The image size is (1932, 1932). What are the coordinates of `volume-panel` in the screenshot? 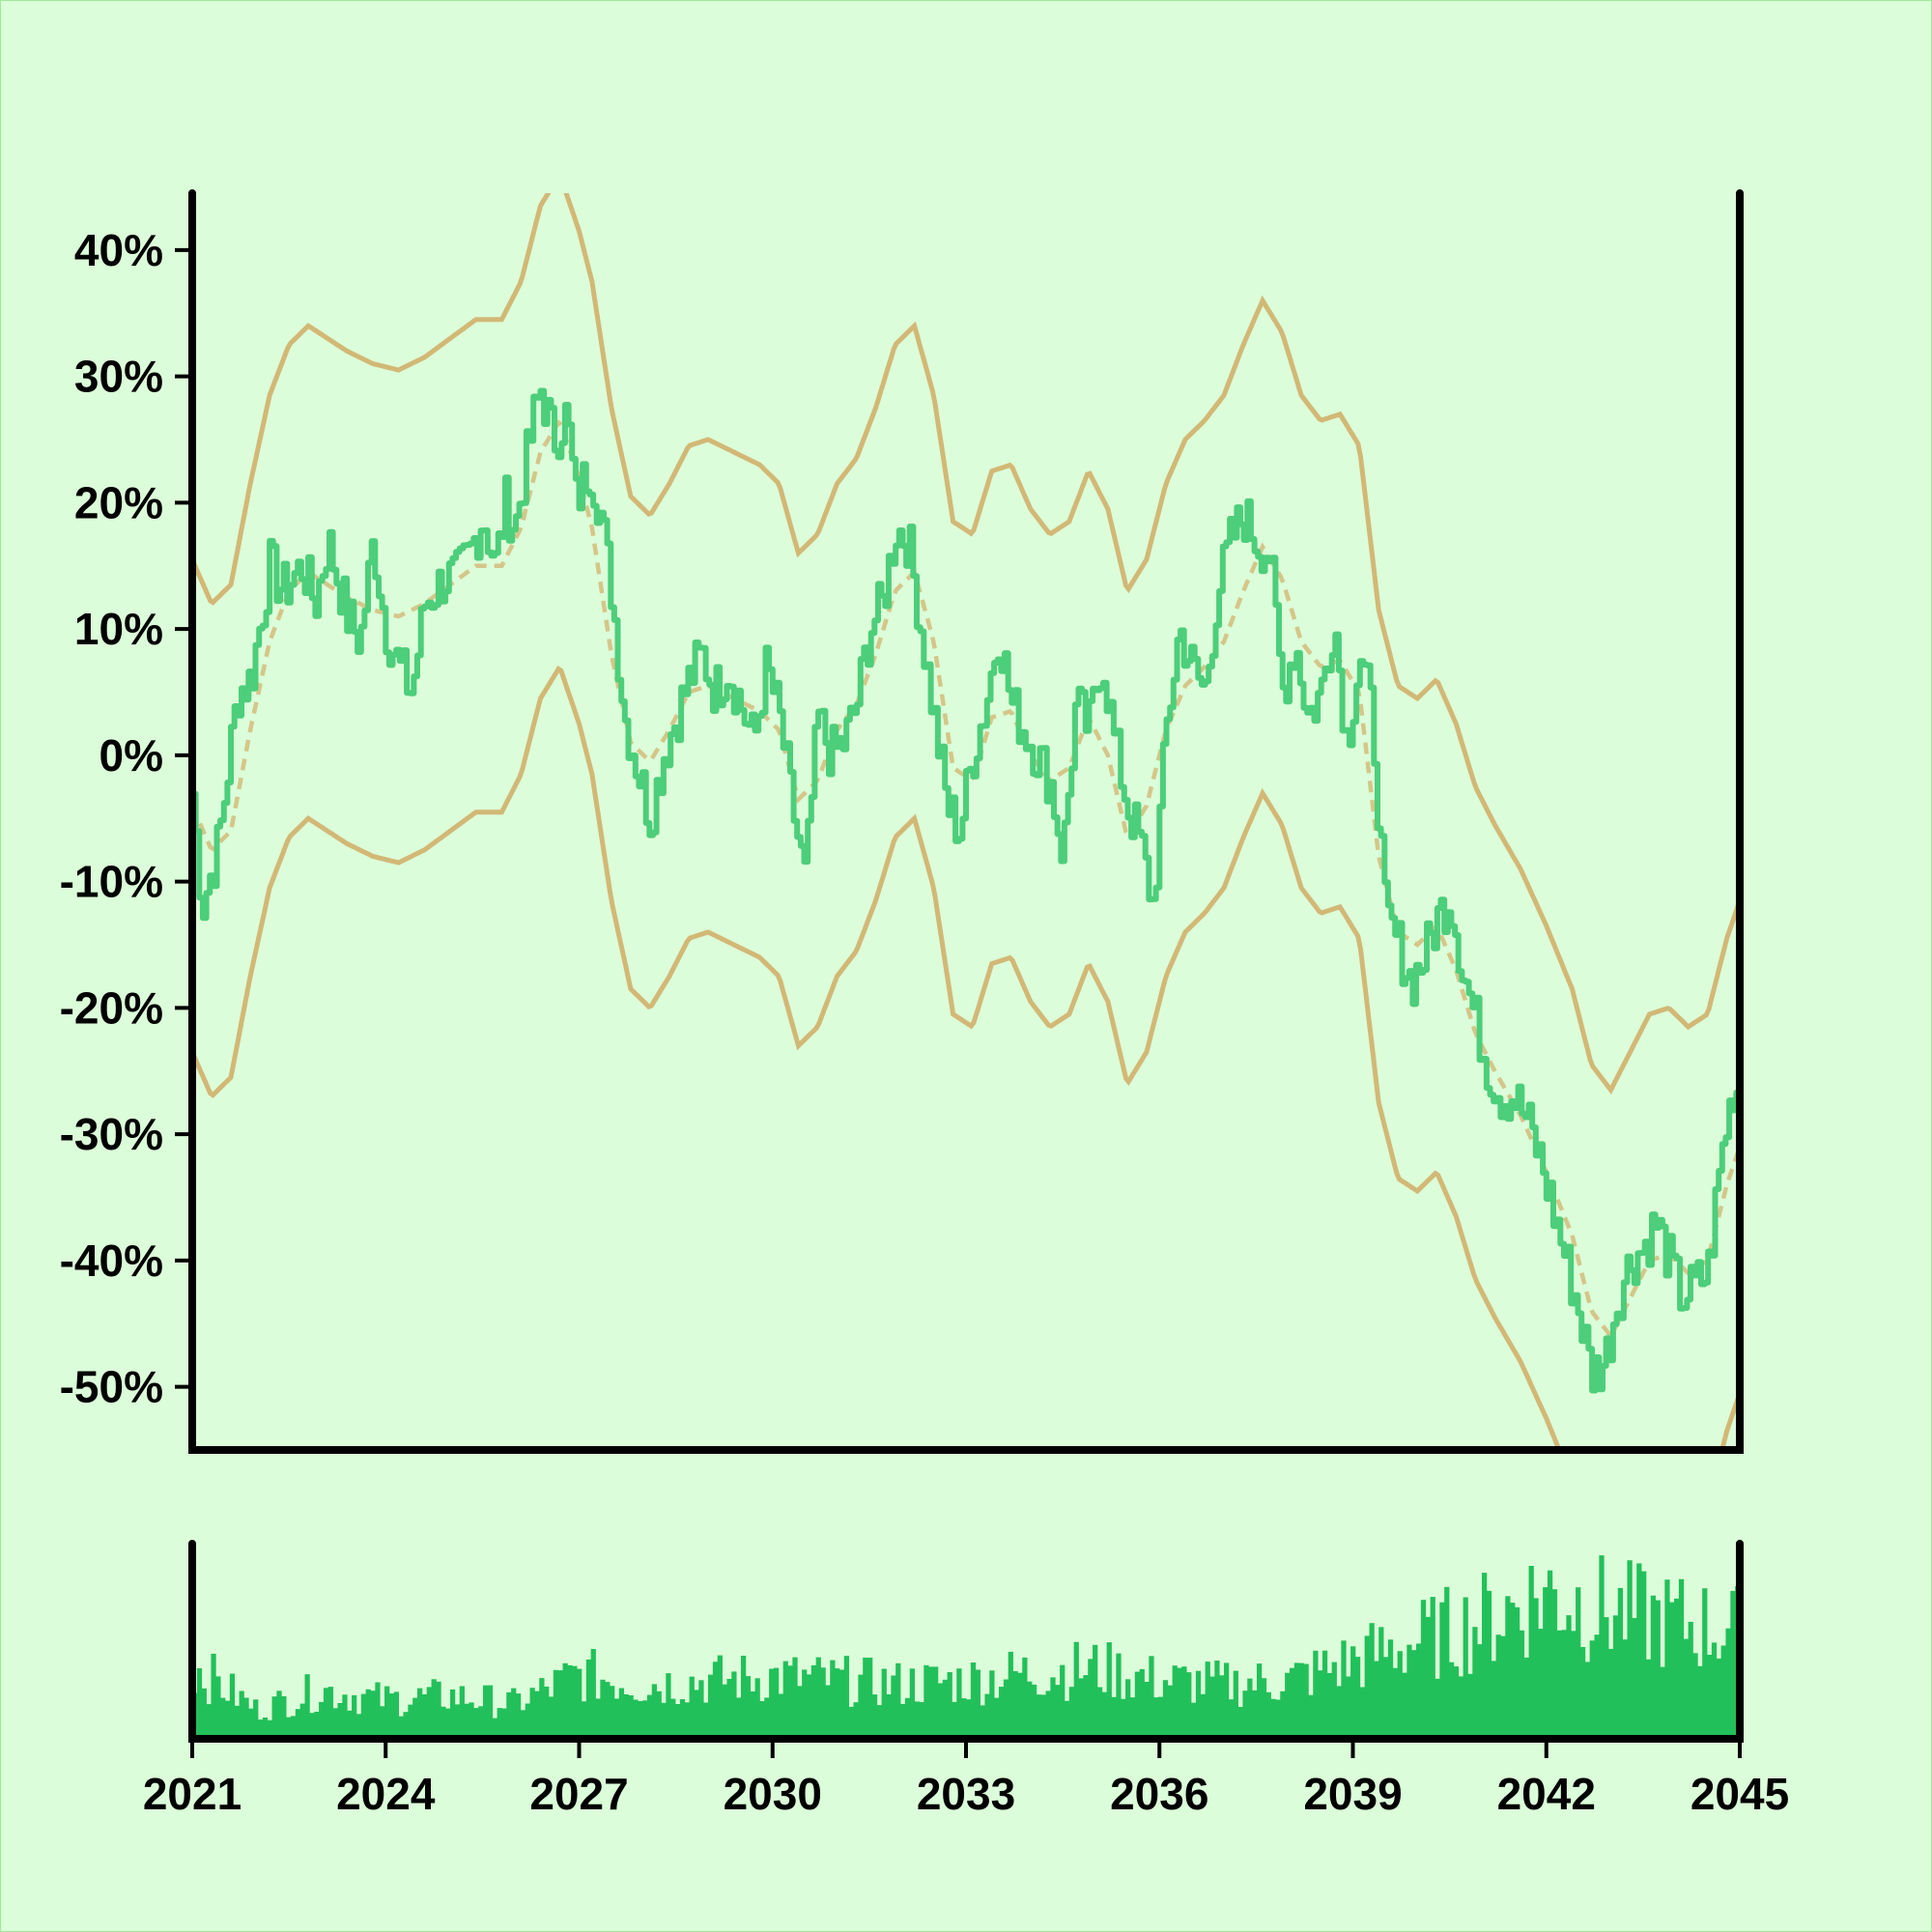 It's located at (966, 1647).